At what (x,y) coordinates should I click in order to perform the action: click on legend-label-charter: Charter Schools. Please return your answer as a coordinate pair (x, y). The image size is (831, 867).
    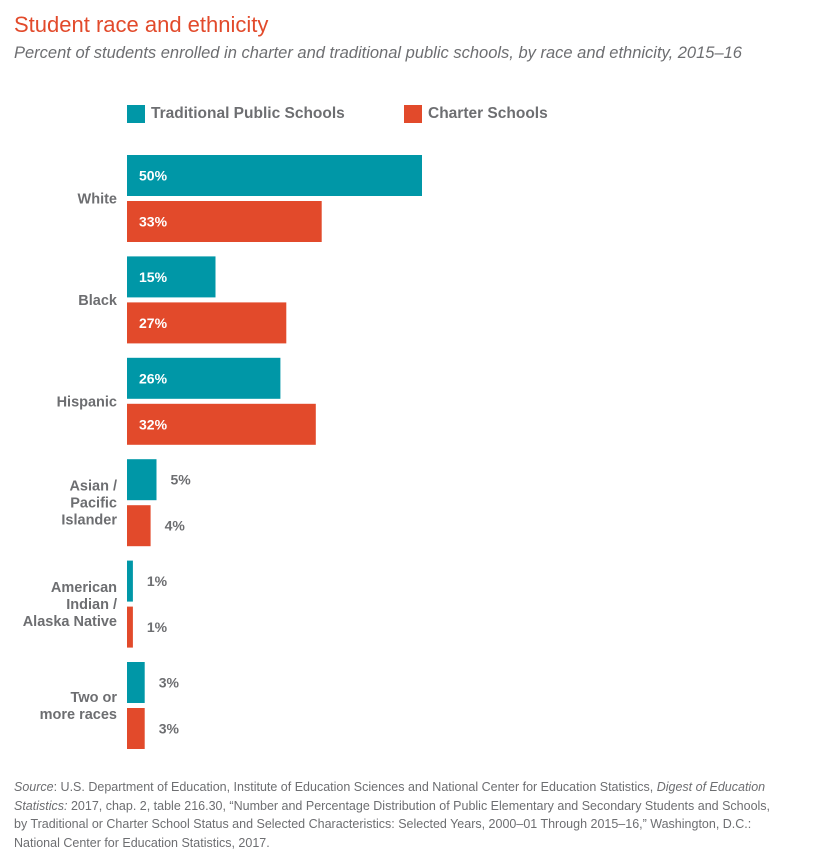
    Looking at the image, I should click on (488, 113).